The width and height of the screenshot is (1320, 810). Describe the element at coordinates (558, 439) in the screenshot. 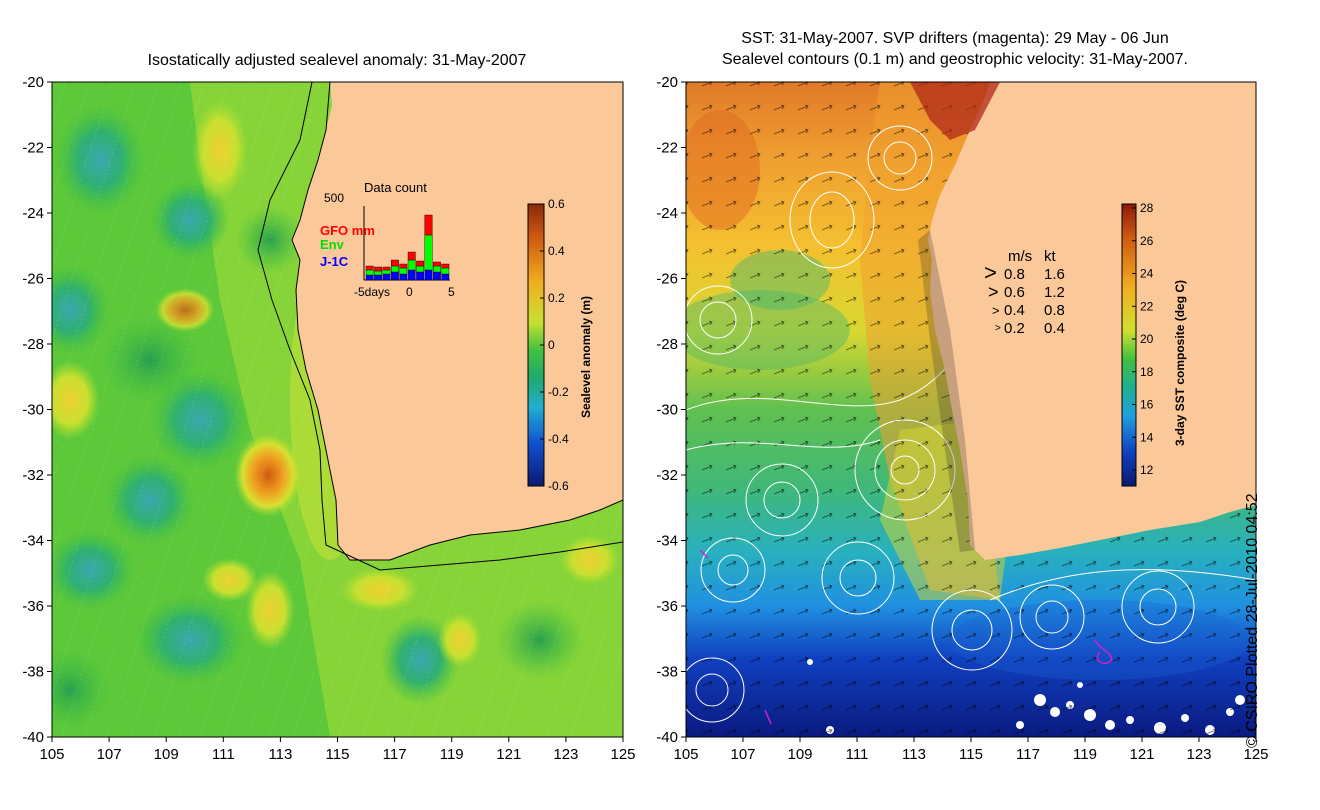

I see `colorbar-tick-label: -0.4` at that location.